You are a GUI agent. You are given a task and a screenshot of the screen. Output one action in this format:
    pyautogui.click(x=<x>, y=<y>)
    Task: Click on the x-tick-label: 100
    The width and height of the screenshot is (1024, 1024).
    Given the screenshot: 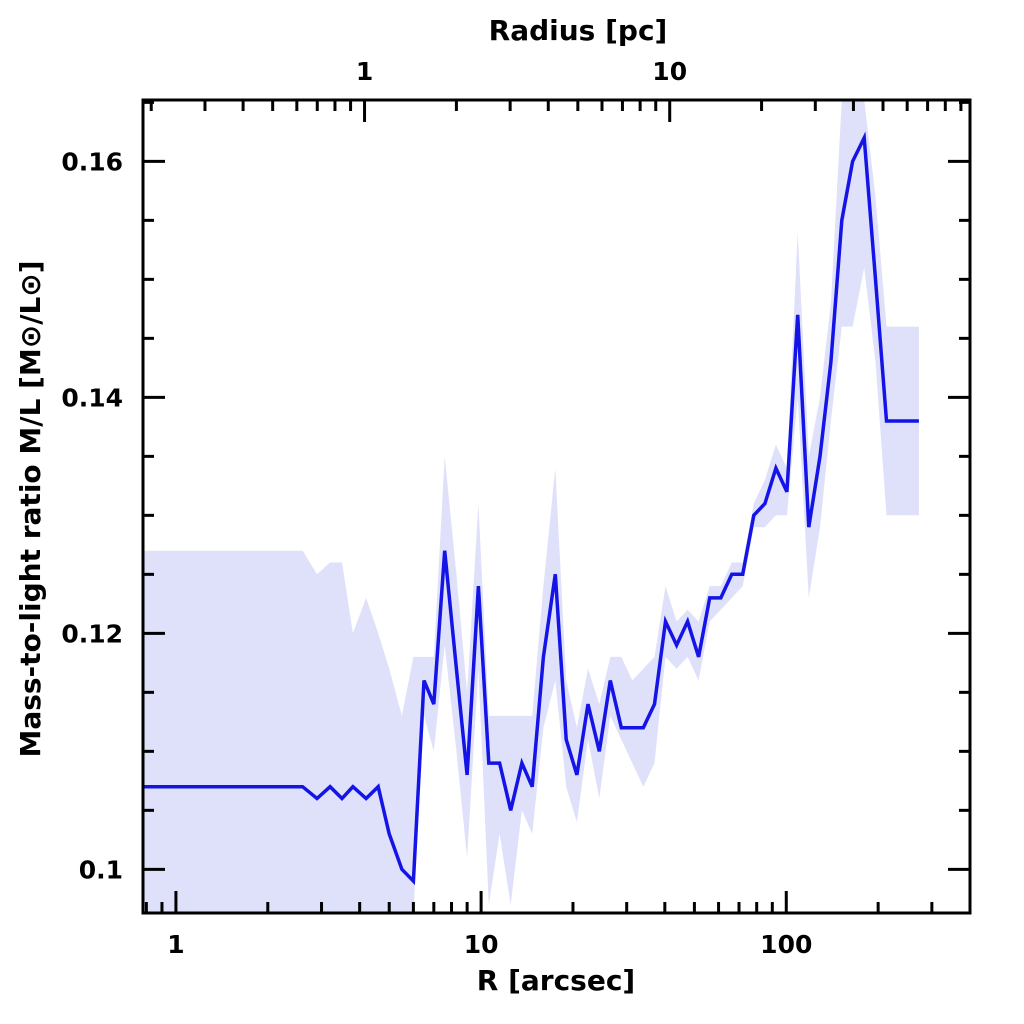 What is the action you would take?
    pyautogui.click(x=786, y=944)
    